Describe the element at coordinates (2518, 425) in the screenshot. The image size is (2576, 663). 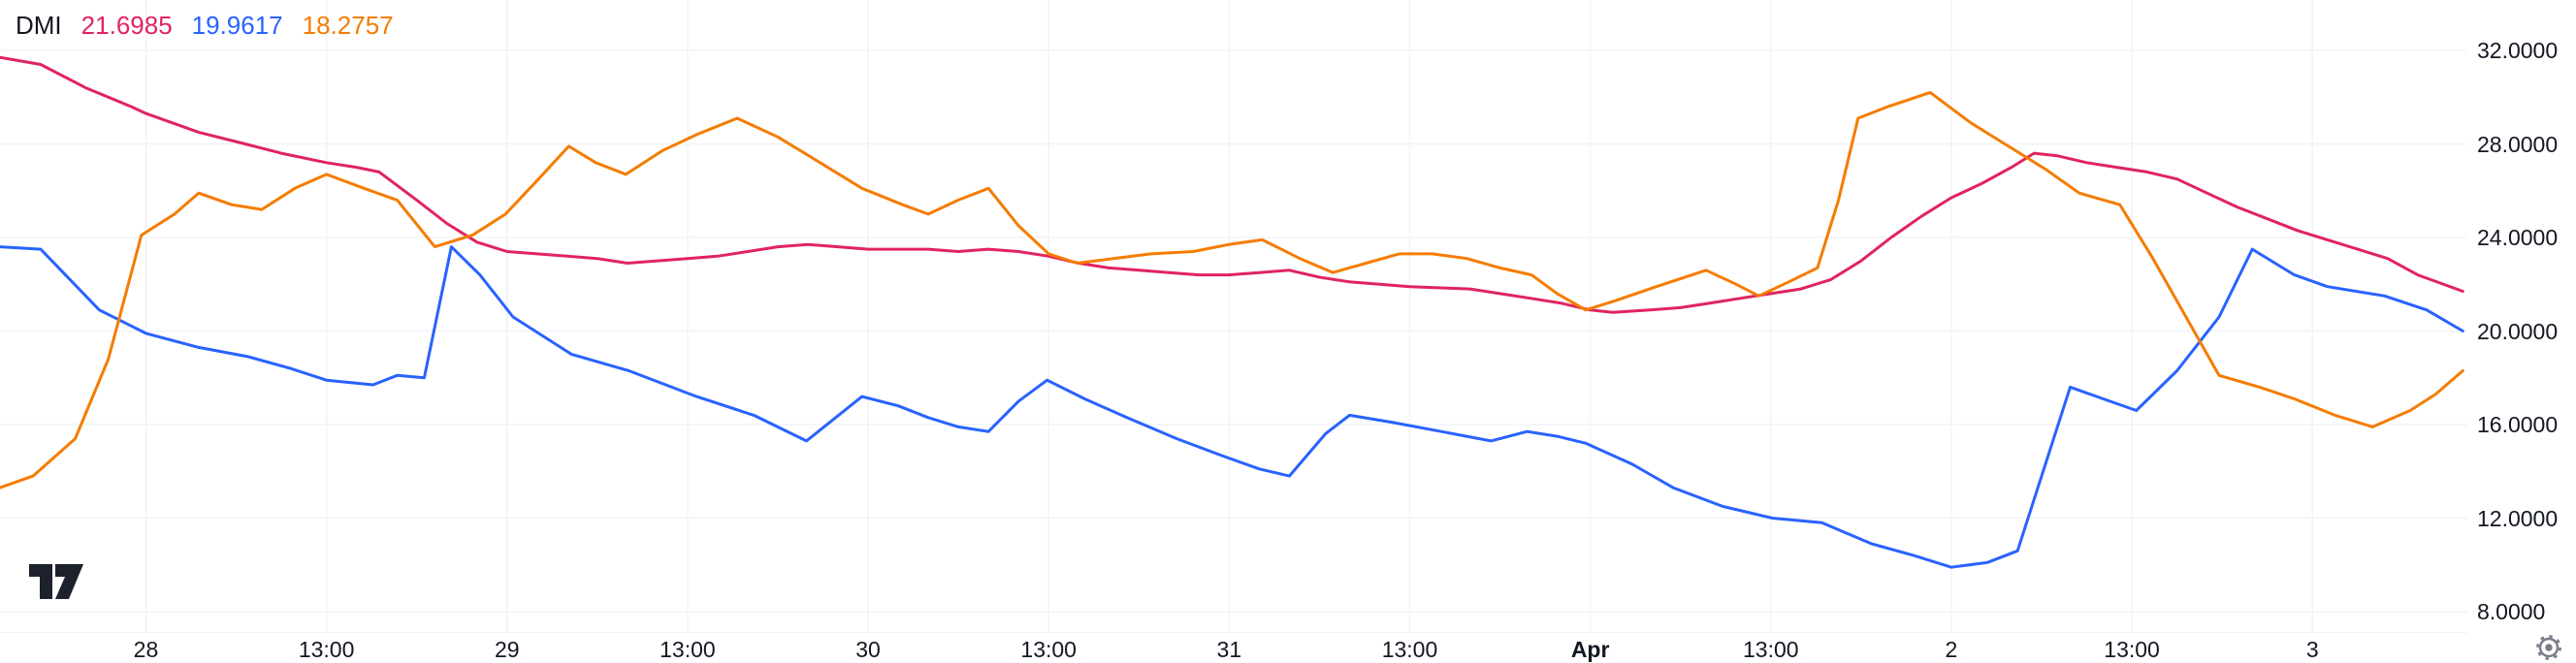
I see `y-tick-label: 16.0000` at that location.